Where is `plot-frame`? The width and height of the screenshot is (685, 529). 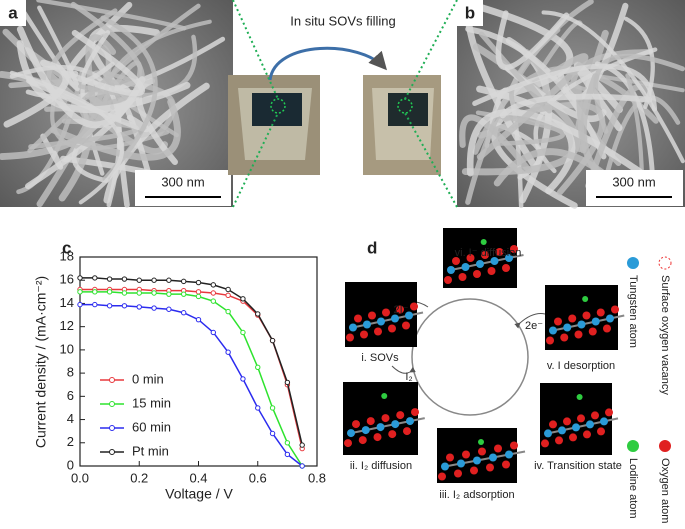 plot-frame is located at coordinates (198, 361).